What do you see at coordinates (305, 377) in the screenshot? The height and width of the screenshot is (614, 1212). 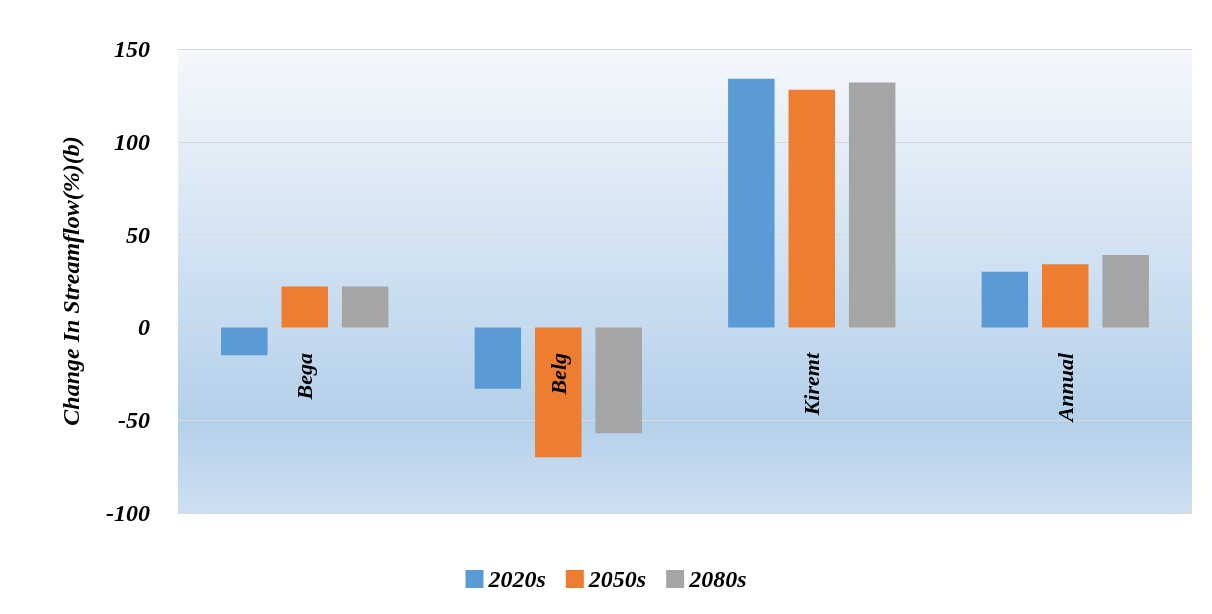 I see `x-tick-label: Bega` at bounding box center [305, 377].